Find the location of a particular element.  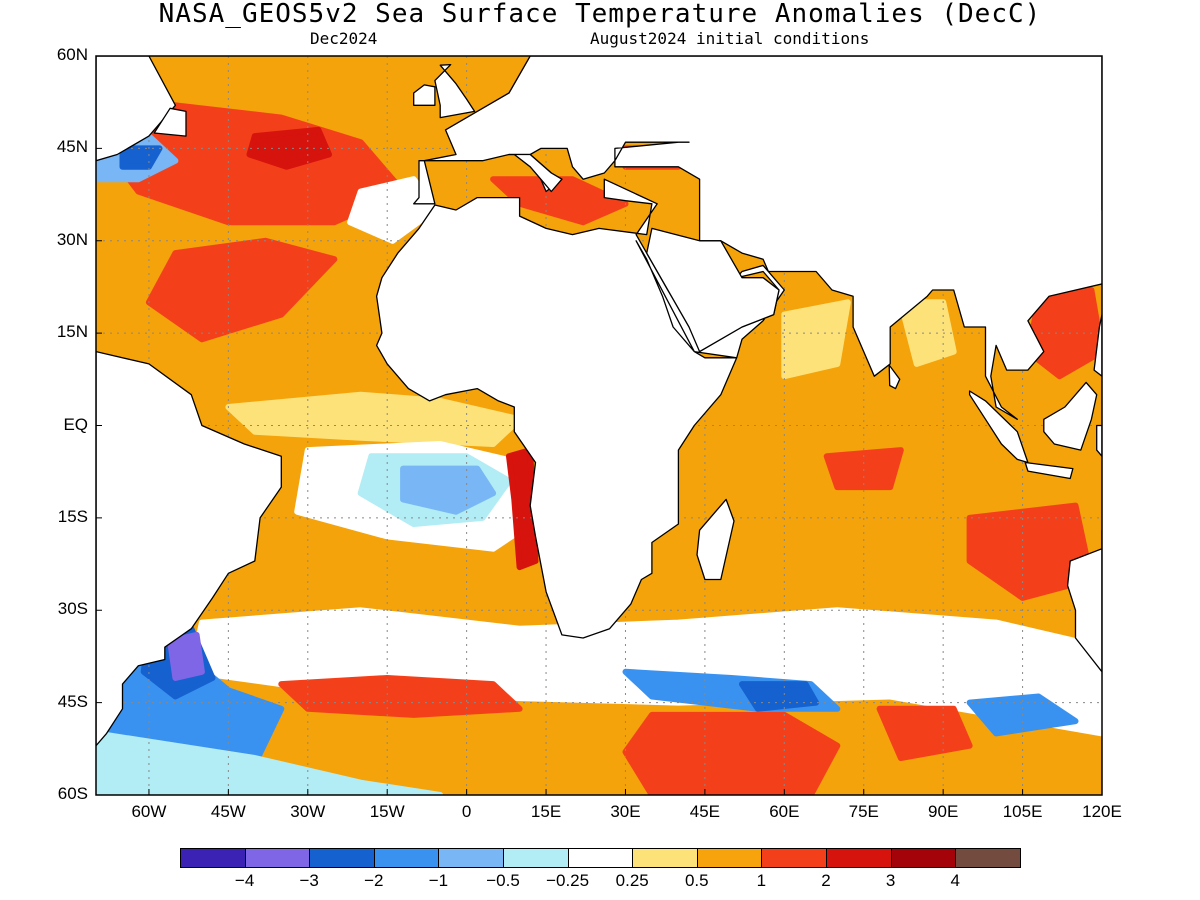

region-south-atlantic-red-band is located at coordinates (400, 696).